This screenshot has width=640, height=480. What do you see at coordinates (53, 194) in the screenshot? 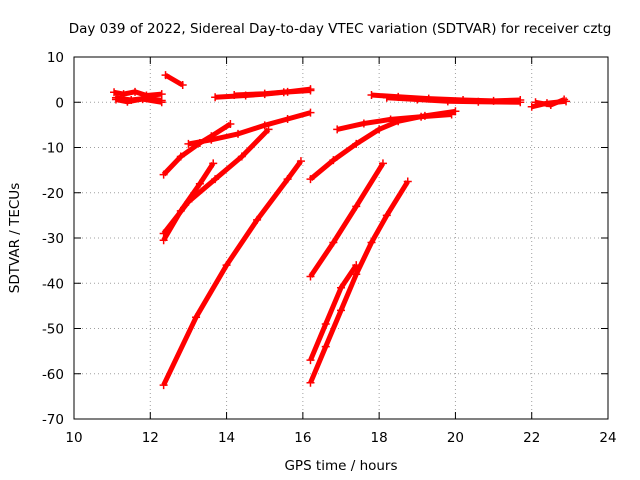
I see `y-tick-label: -20` at bounding box center [53, 194].